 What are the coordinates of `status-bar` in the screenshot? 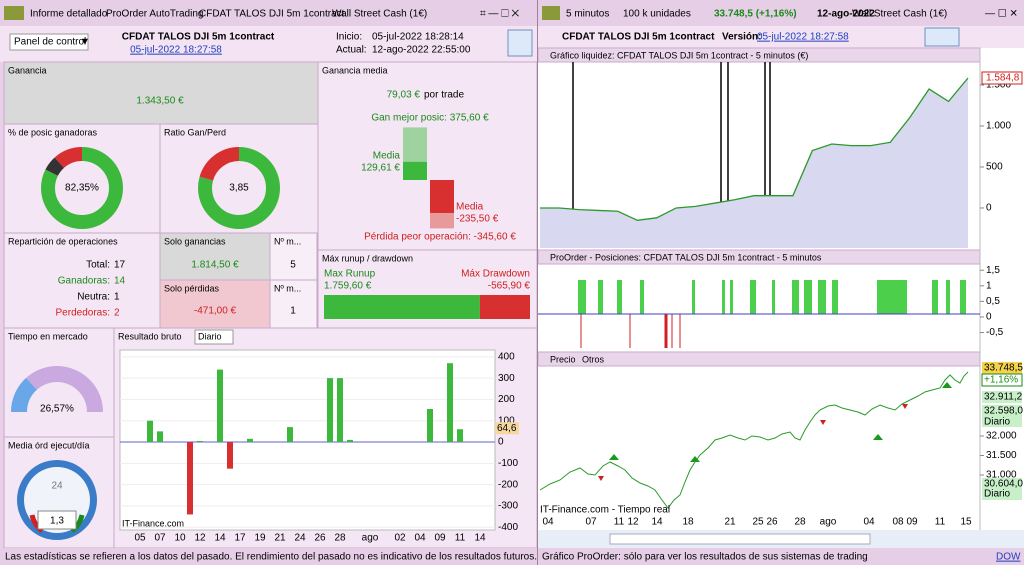 It's located at (268, 556).